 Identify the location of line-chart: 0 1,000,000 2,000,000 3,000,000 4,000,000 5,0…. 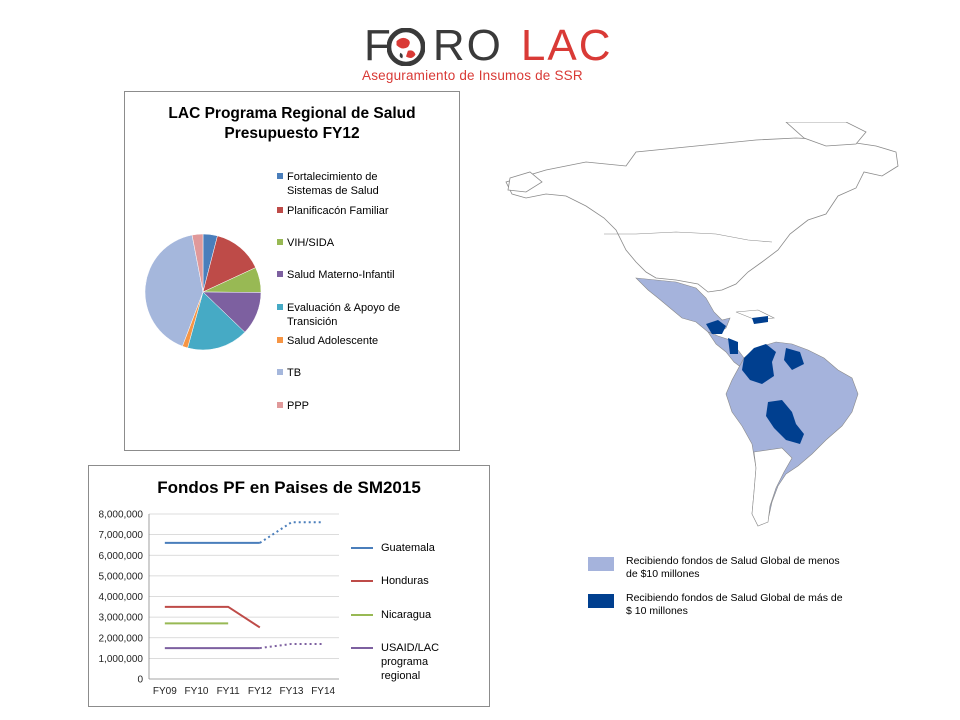
(219, 603).